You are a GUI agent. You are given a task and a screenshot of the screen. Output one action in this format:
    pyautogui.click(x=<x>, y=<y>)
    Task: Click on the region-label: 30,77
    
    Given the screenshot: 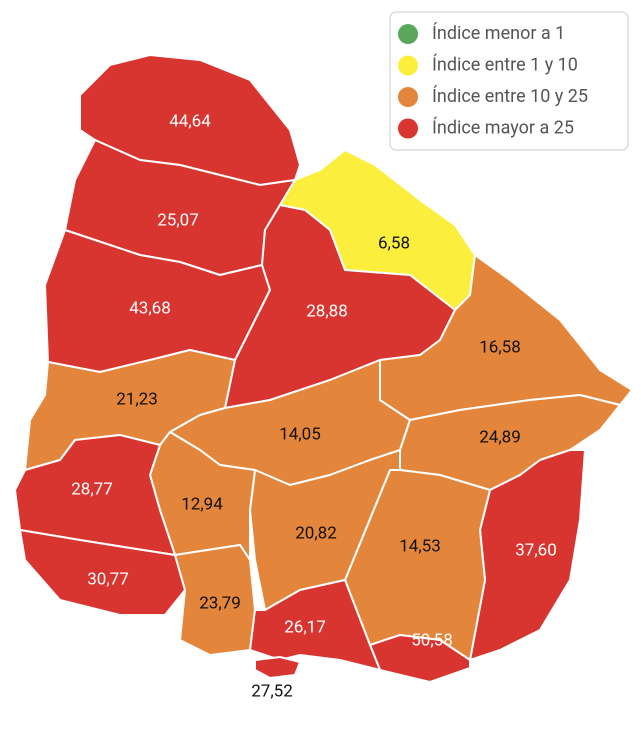 What is the action you would take?
    pyautogui.click(x=108, y=579)
    